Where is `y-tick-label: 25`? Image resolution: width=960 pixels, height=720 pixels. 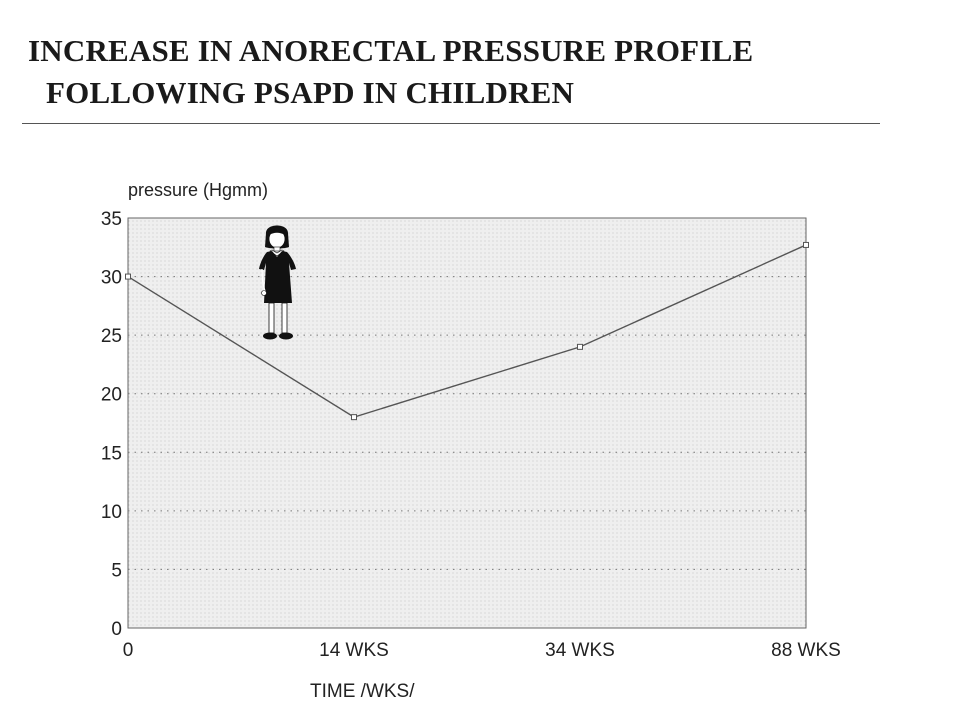
y-tick-label: 25 is located at coordinates (111, 336).